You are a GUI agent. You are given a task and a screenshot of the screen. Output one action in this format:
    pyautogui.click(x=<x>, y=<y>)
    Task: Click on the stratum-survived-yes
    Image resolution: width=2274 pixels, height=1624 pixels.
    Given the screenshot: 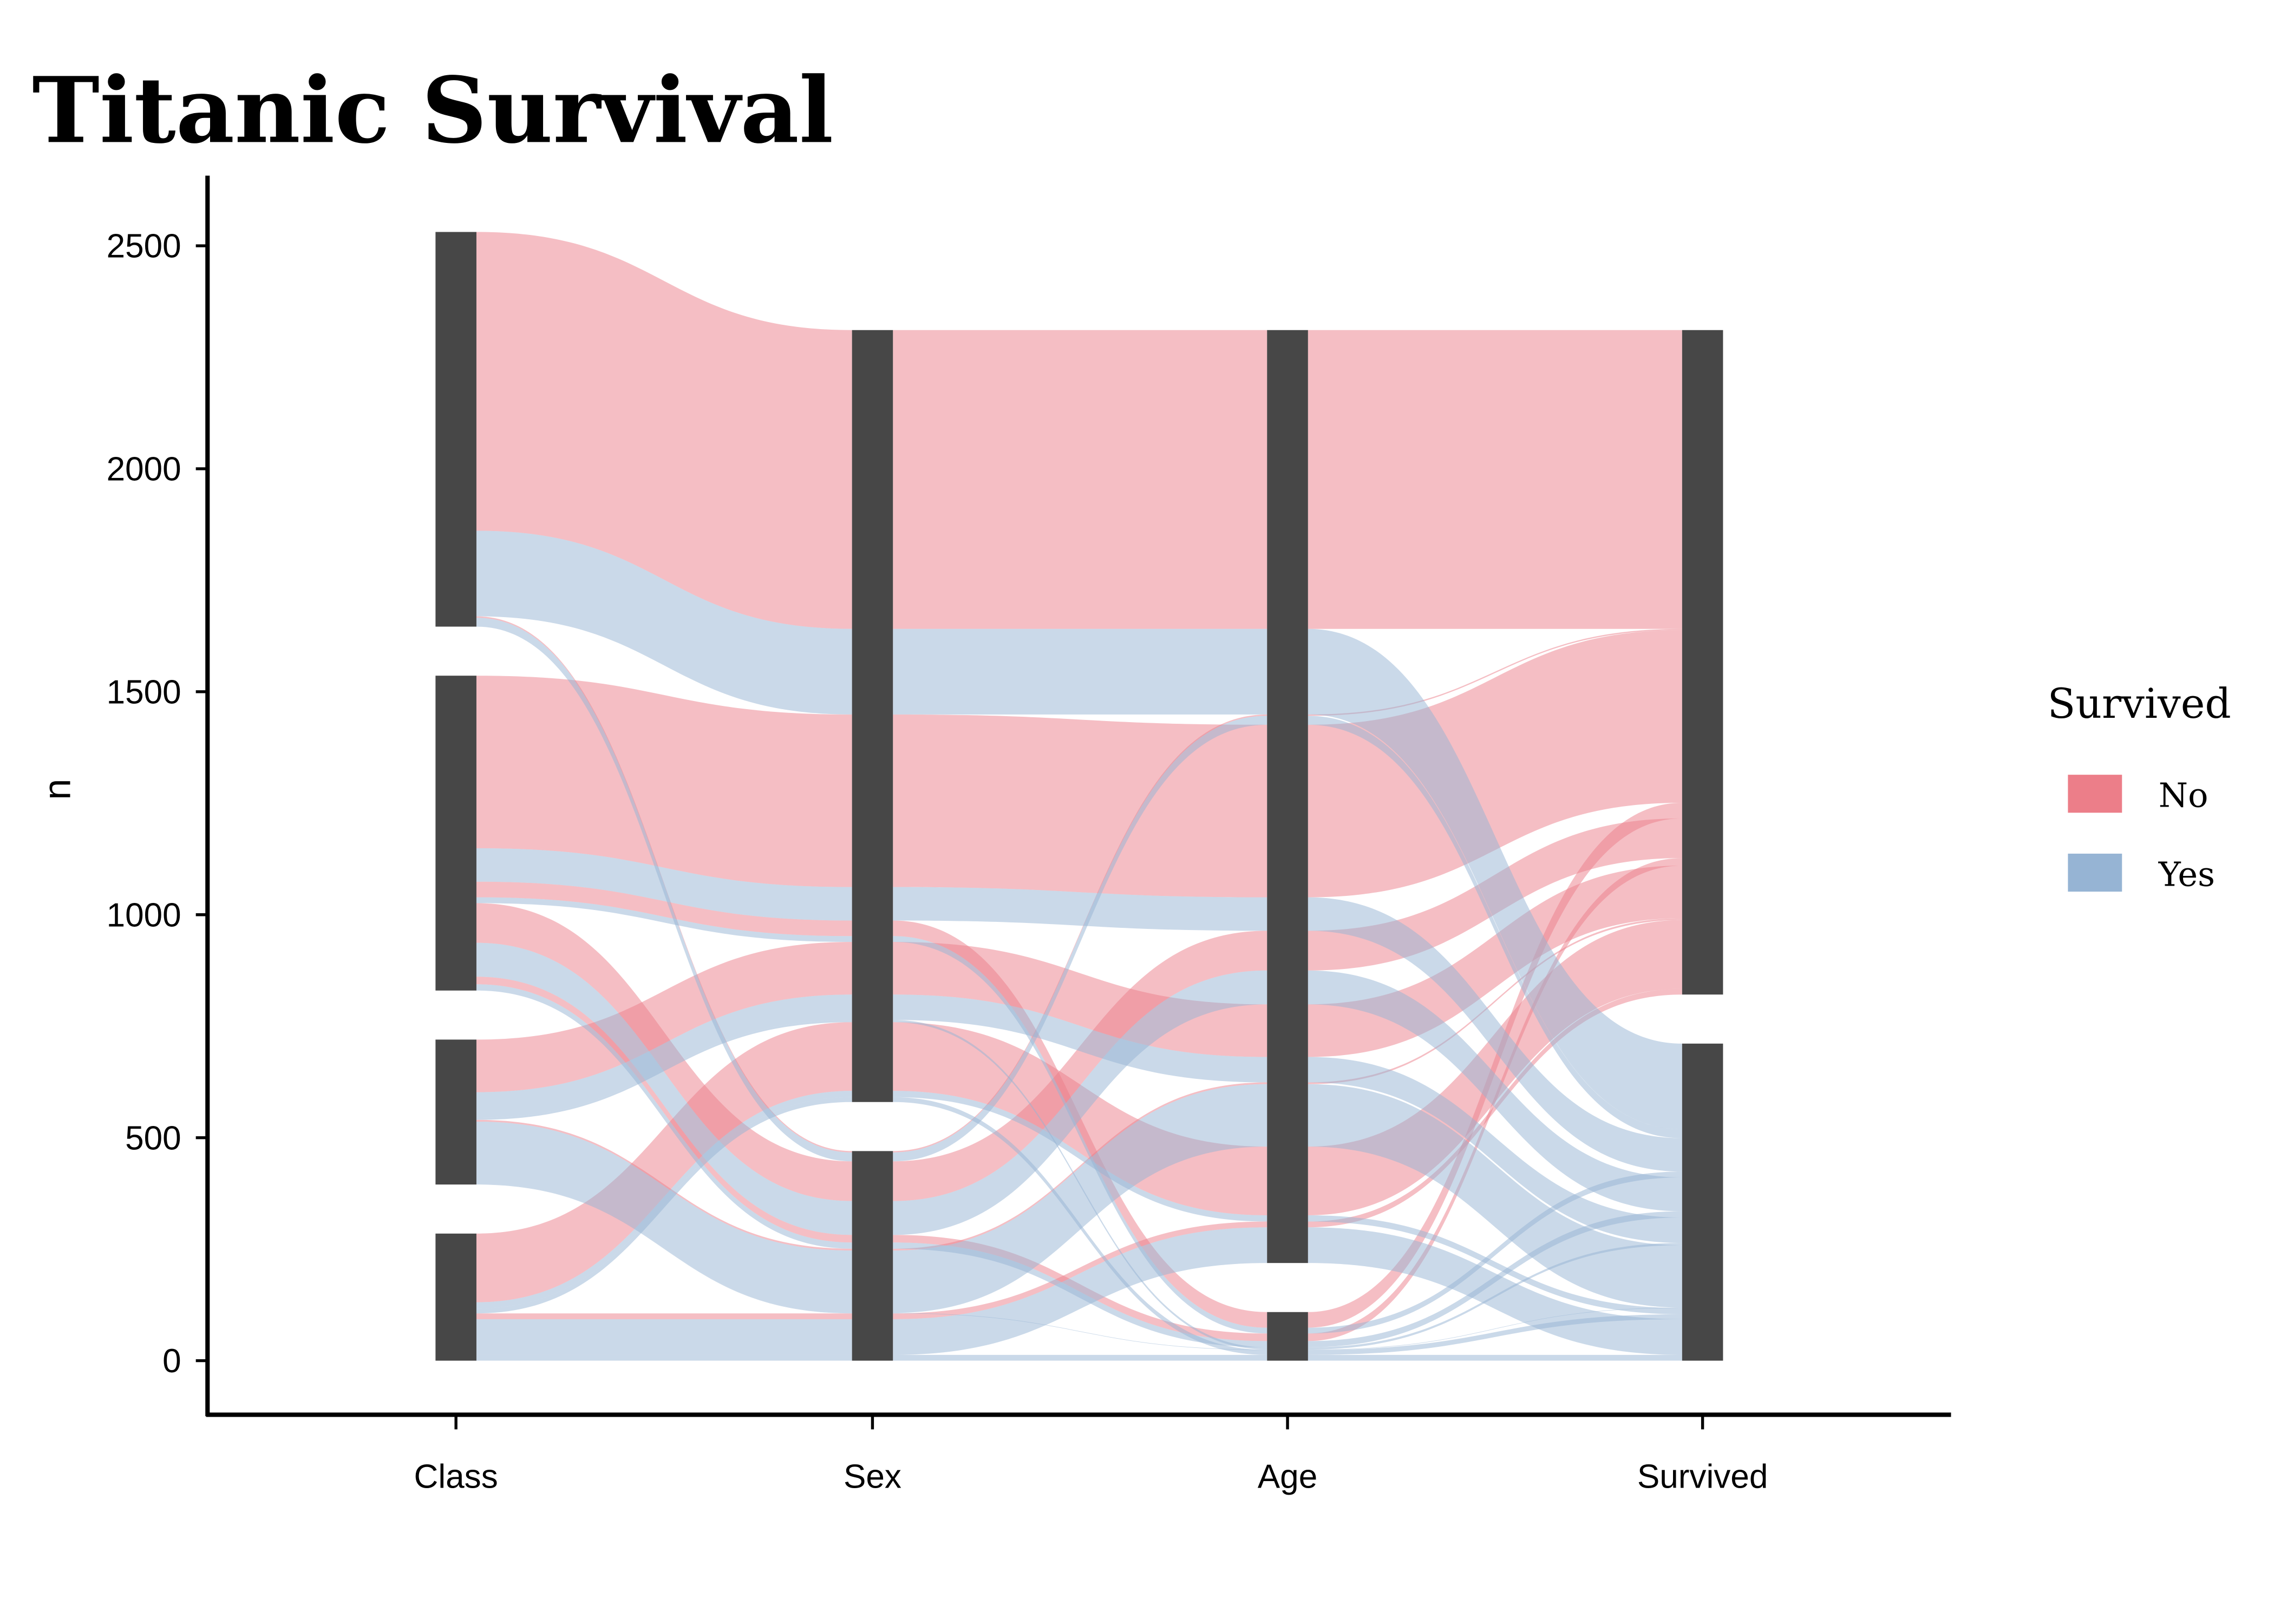 What is the action you would take?
    pyautogui.click(x=1703, y=1202)
    